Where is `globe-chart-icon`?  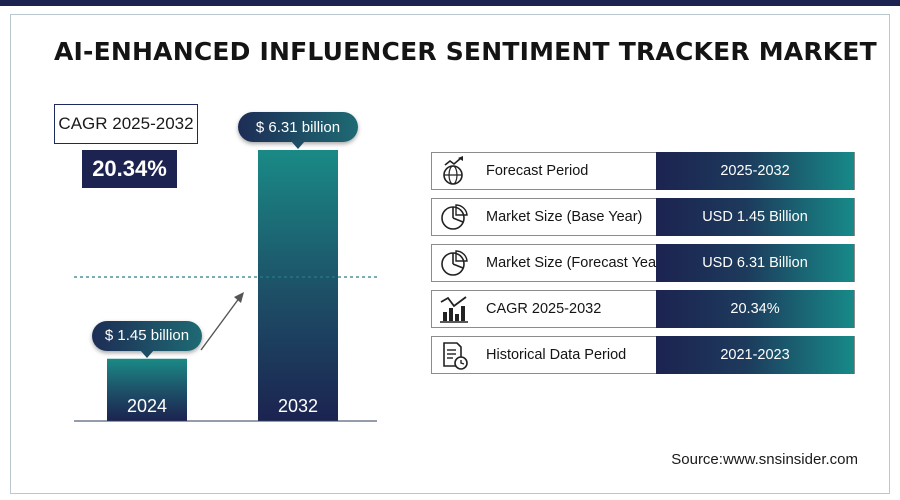 globe-chart-icon is located at coordinates (454, 171).